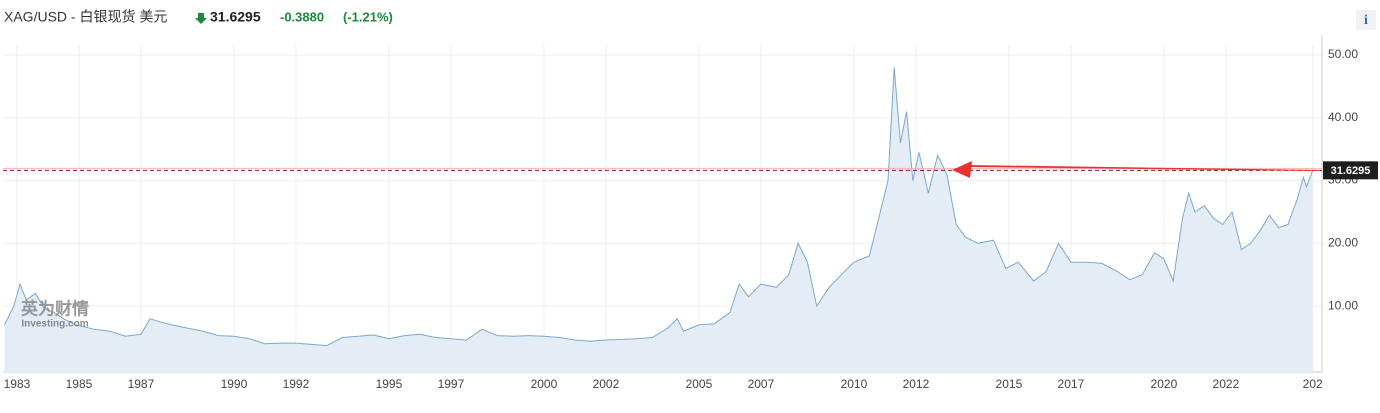  What do you see at coordinates (451, 384) in the screenshot?
I see `x-tick-label: 1997` at bounding box center [451, 384].